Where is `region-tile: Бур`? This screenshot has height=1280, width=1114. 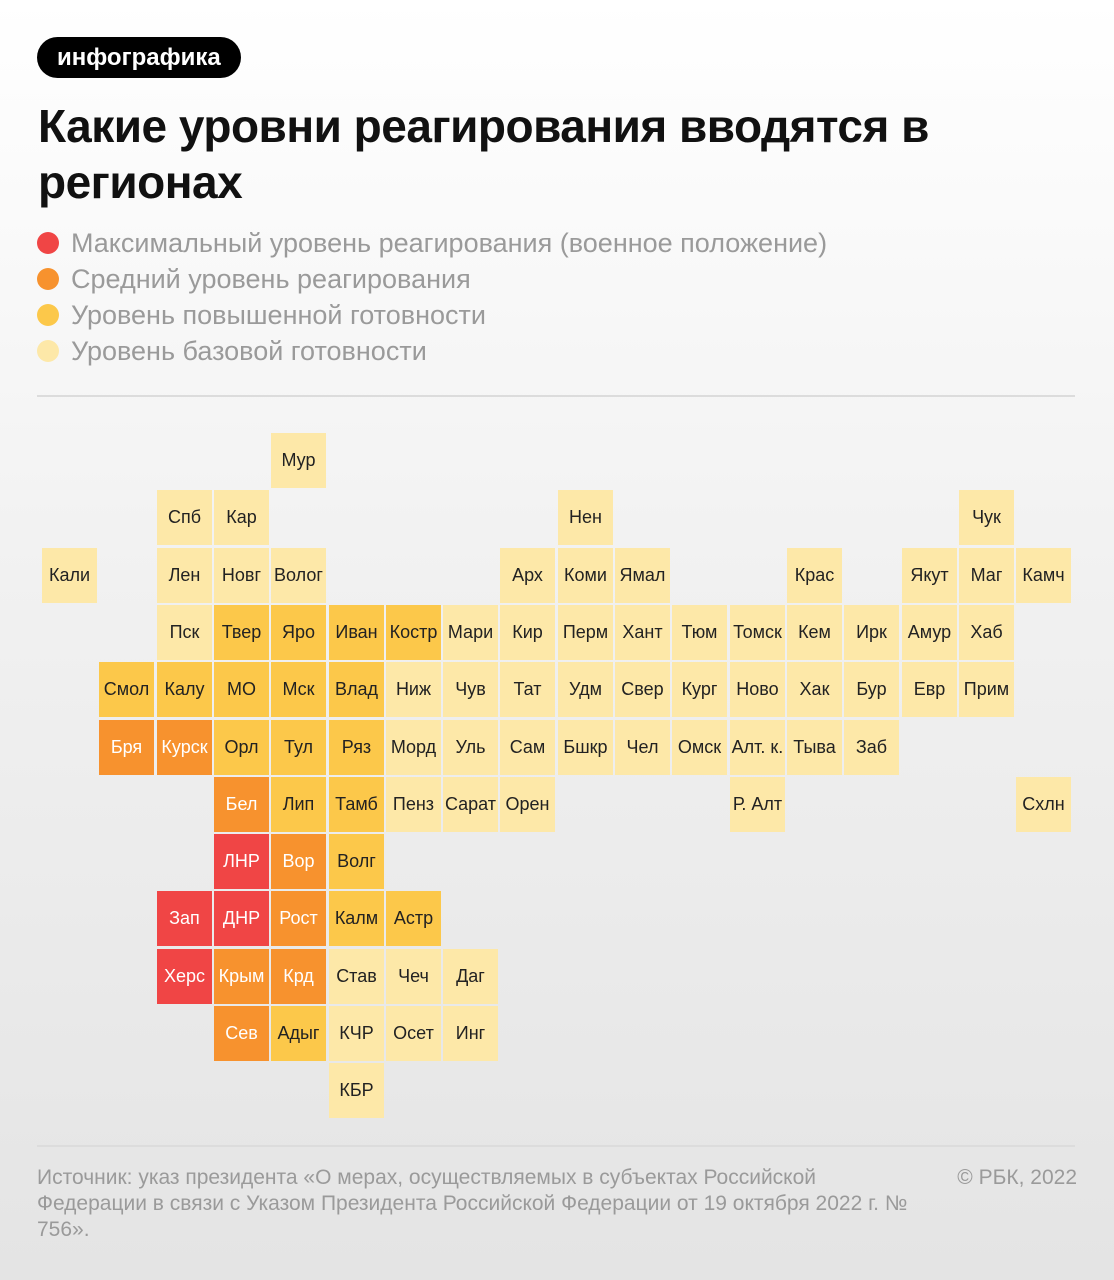
region-tile: Бур is located at coordinates (871, 689).